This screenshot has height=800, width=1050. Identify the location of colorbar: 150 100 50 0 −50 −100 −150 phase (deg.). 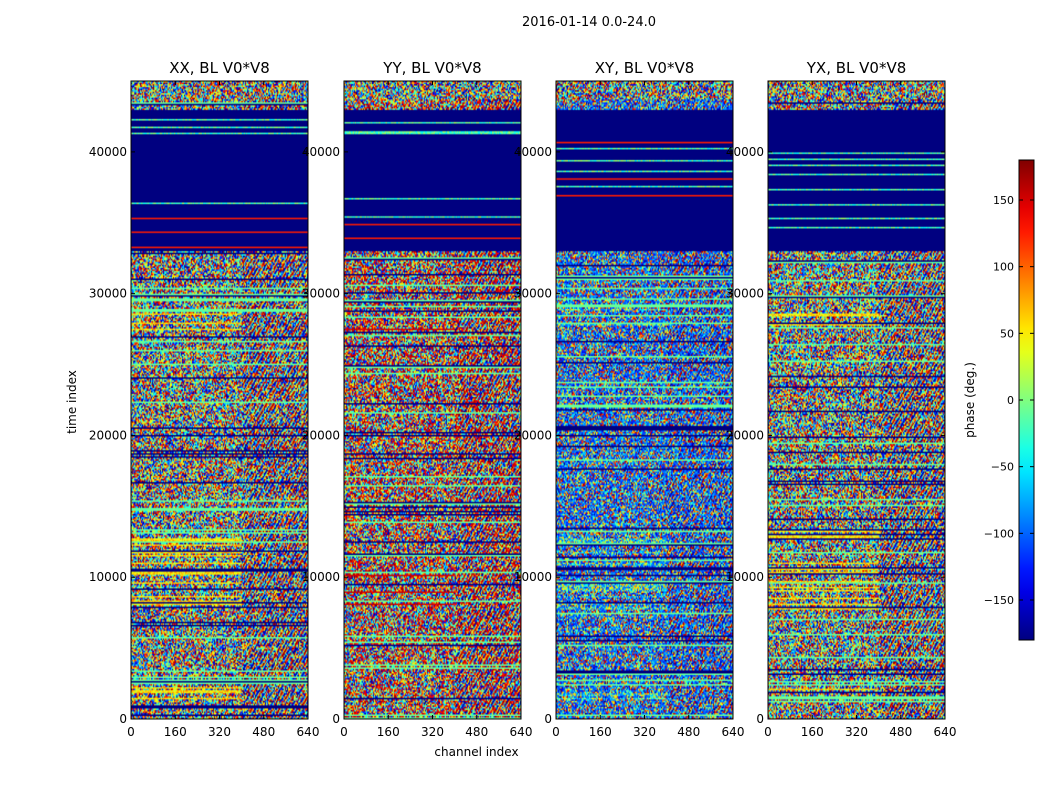
(999, 400).